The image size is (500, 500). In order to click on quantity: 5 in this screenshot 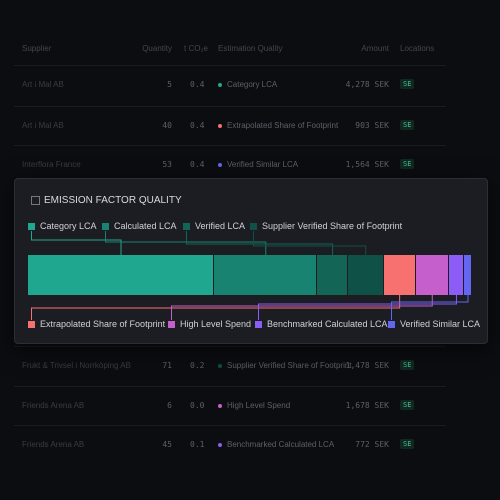, I will do `click(169, 84)`.